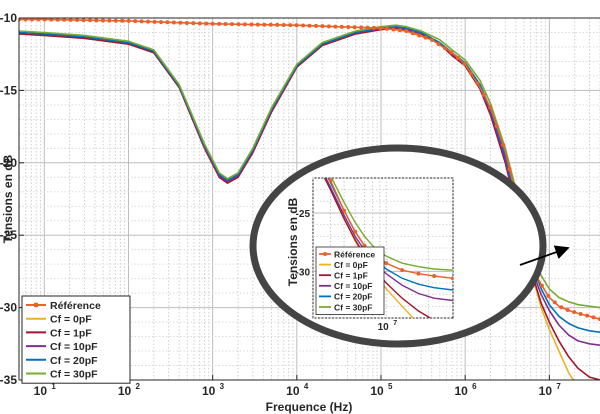 Image resolution: width=600 pixels, height=414 pixels. What do you see at coordinates (293, 241) in the screenshot?
I see `inset-y-axis-label: Tensions en dB` at bounding box center [293, 241].